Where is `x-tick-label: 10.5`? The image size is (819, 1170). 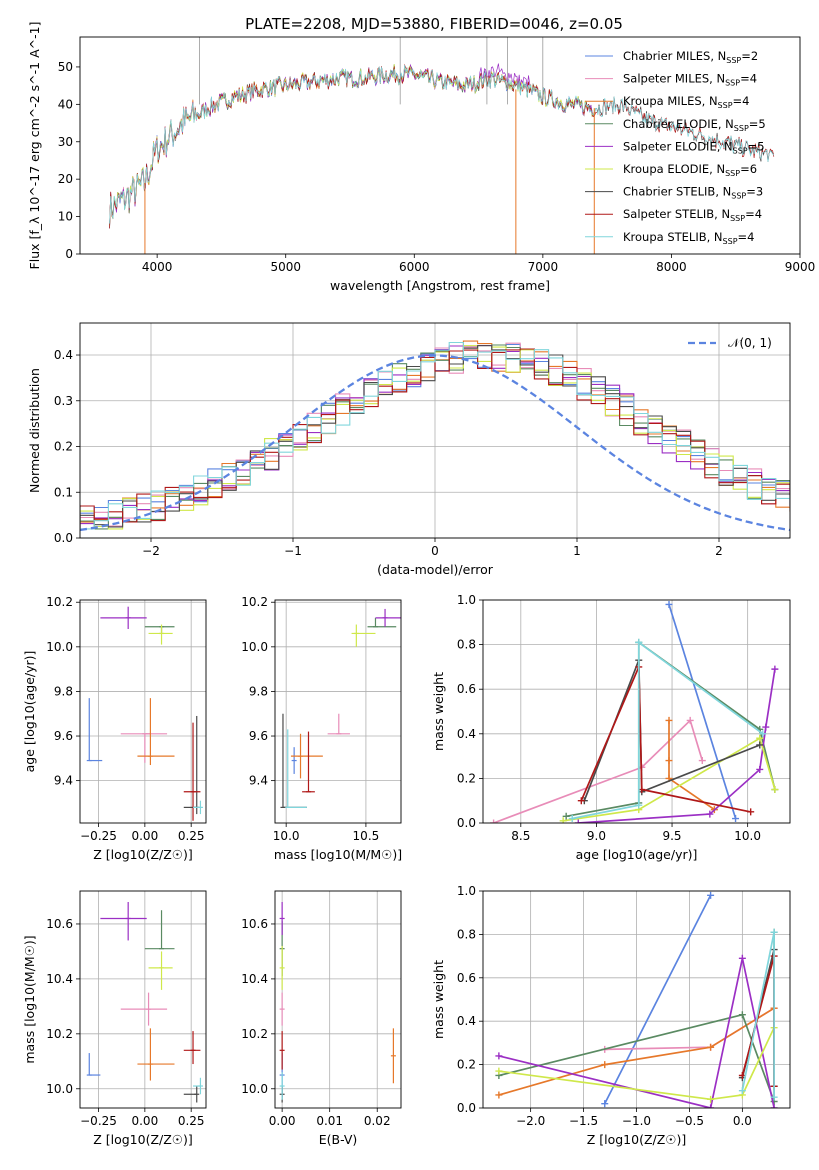 x-tick-label: 10.5 is located at coordinates (366, 836).